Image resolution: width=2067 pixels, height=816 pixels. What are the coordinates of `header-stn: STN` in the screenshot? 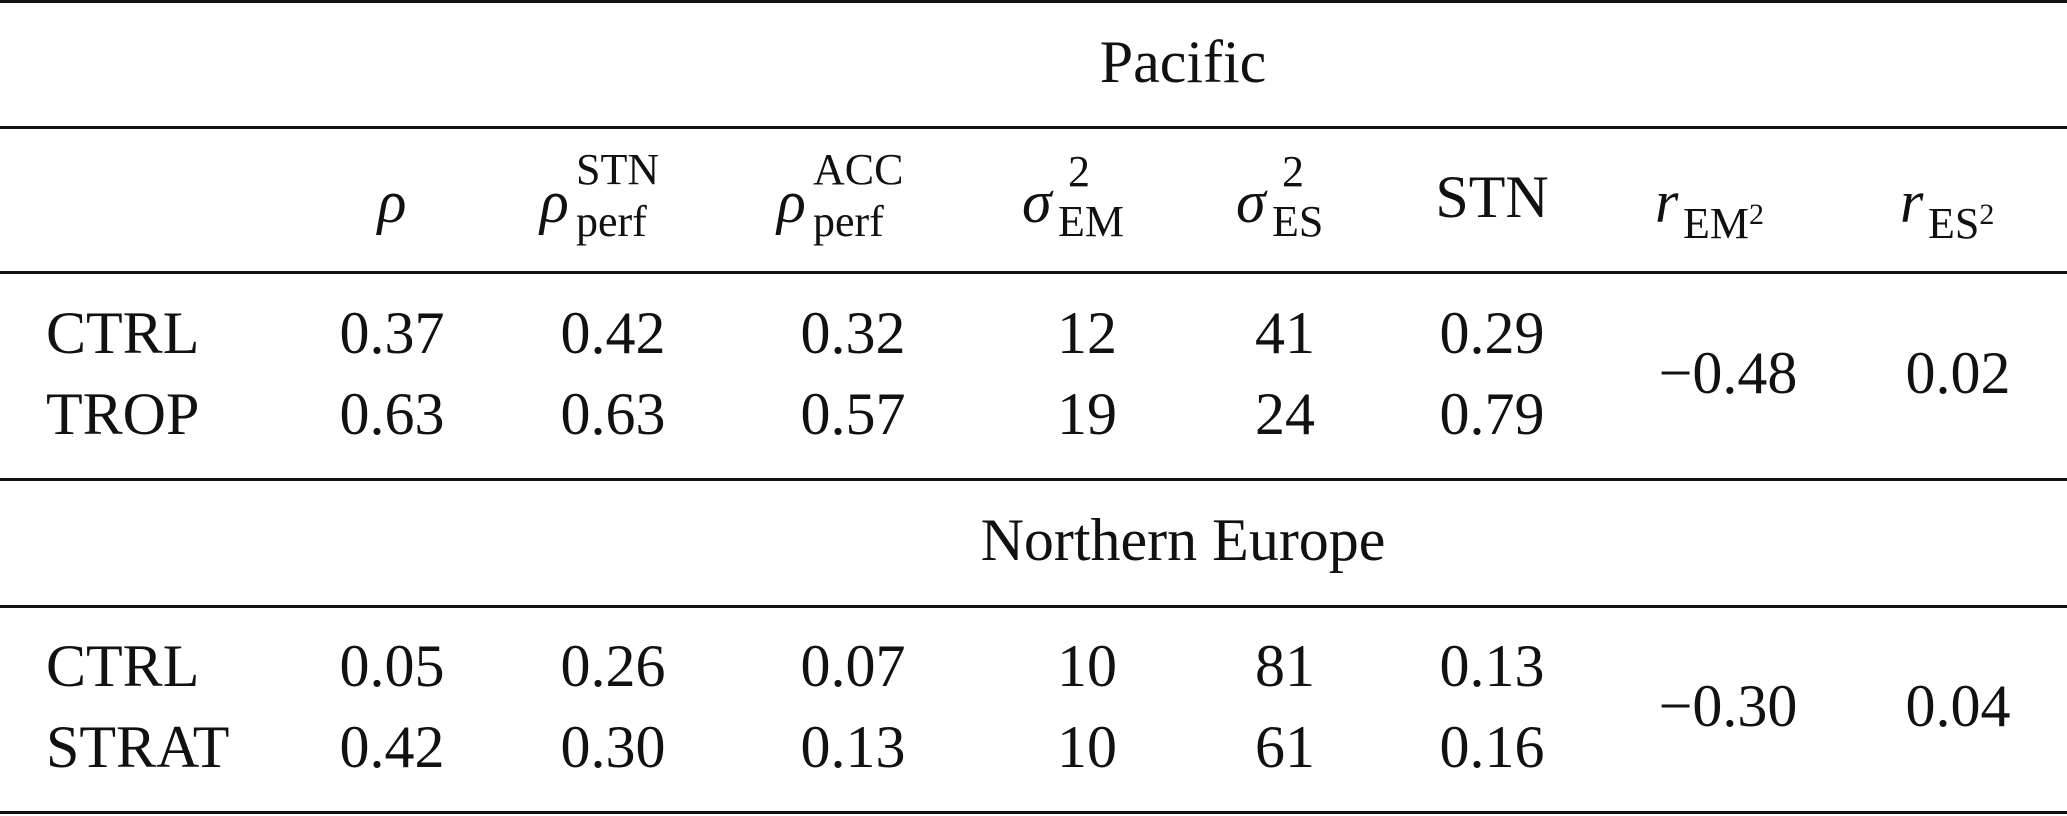 It's located at (1492, 197).